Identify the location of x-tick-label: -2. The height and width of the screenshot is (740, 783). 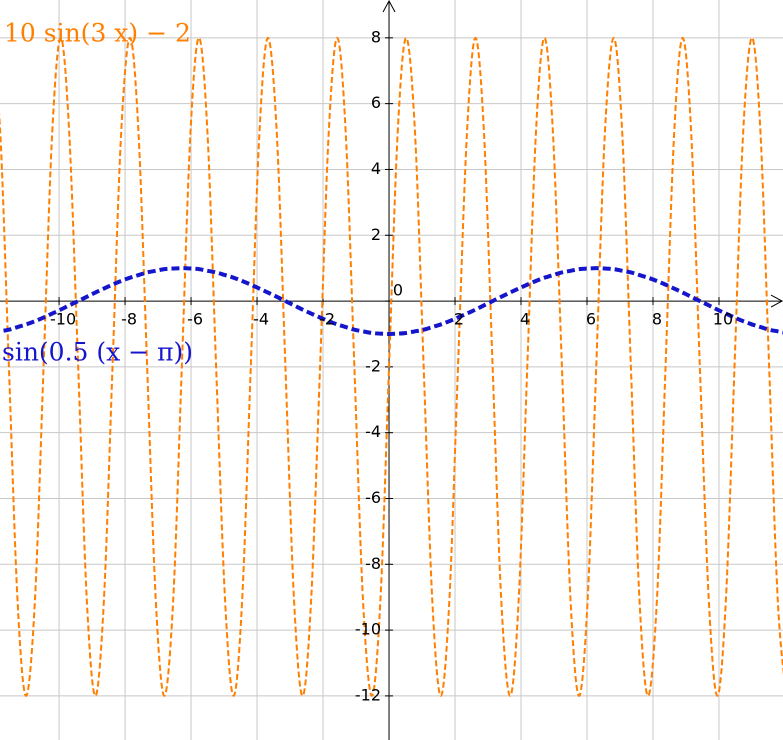
(327, 319).